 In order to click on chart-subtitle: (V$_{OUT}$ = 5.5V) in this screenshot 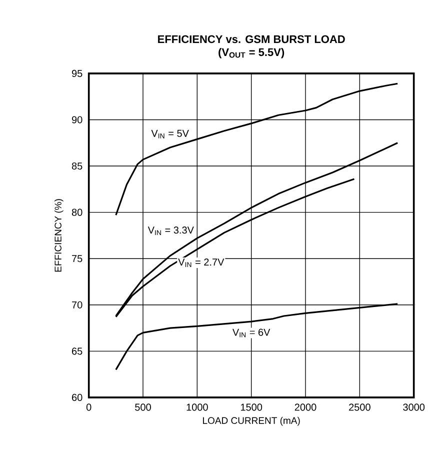, I will do `click(251, 53)`.